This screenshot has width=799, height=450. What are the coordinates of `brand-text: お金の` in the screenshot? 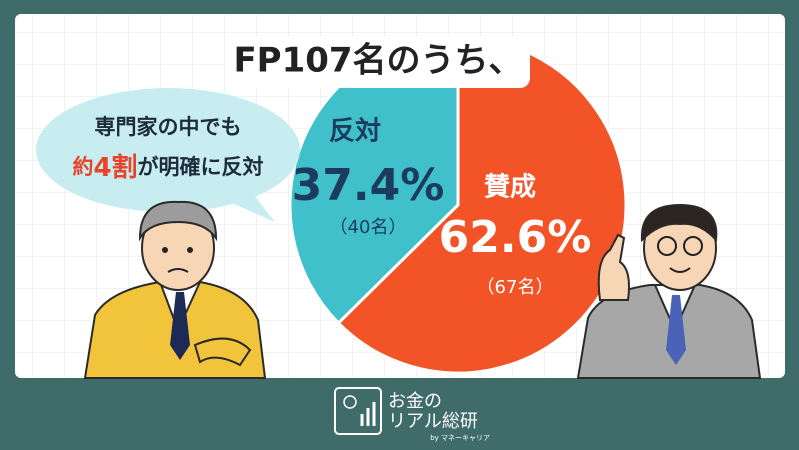 It's located at (415, 401).